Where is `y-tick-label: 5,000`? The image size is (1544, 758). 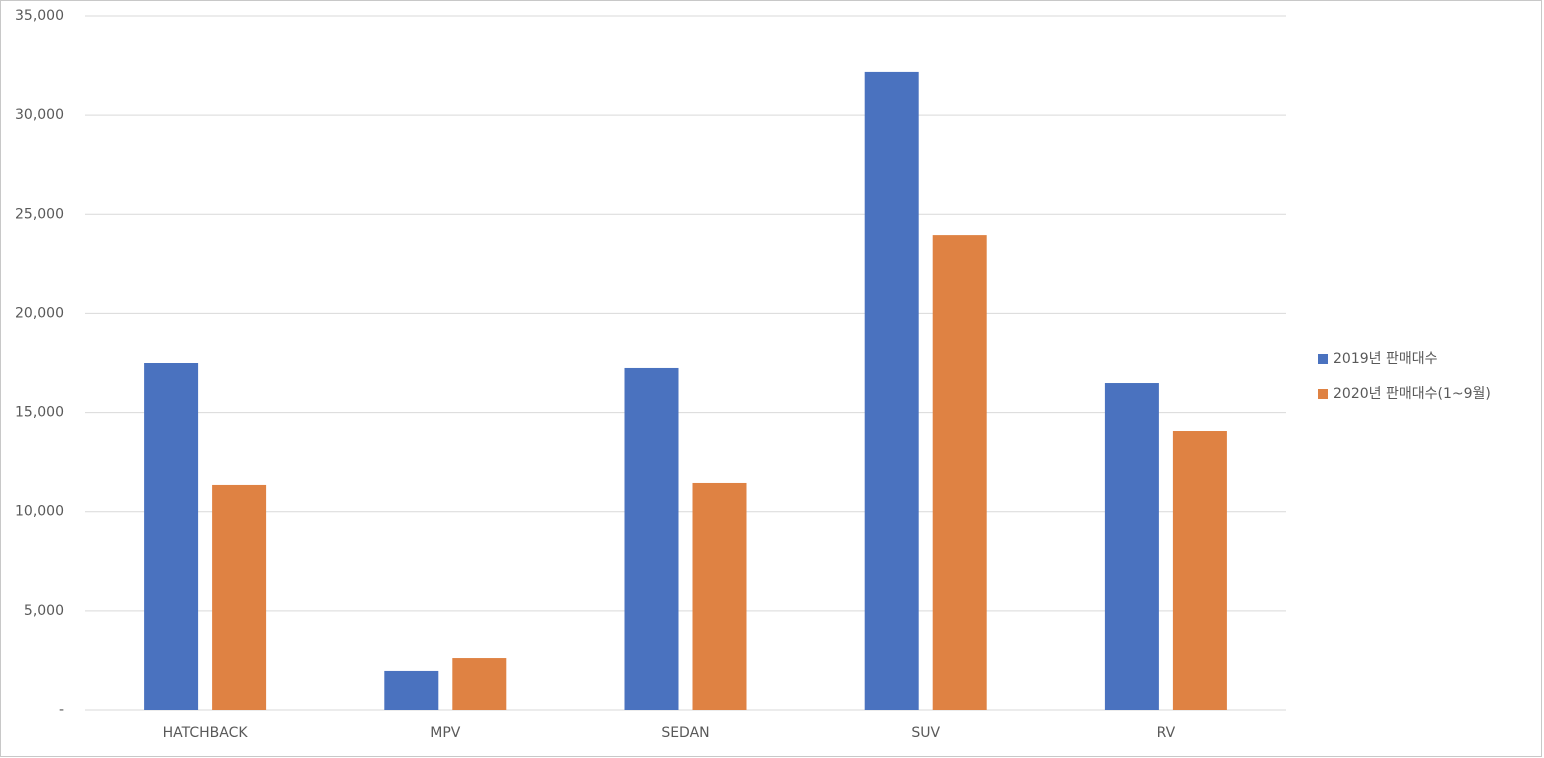 y-tick-label: 5,000 is located at coordinates (44, 611).